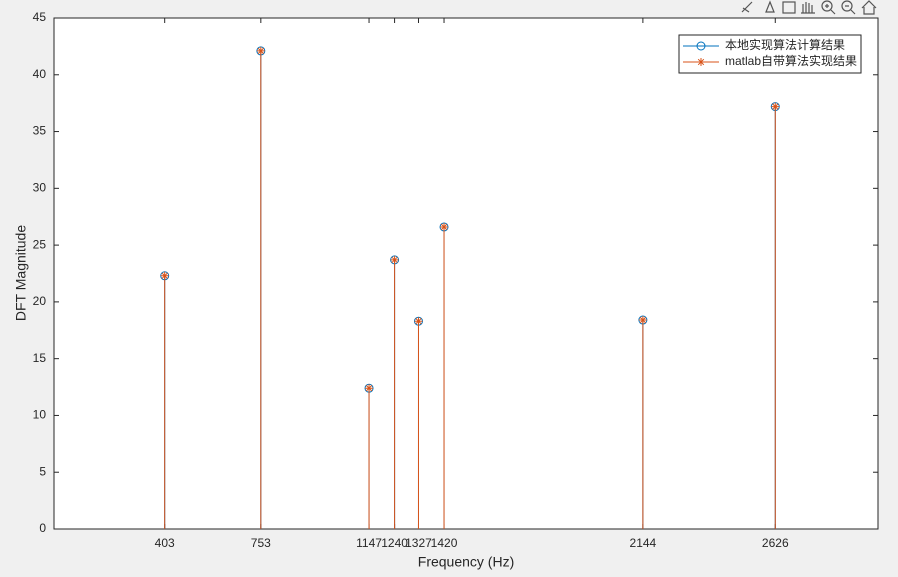 The height and width of the screenshot is (577, 898). What do you see at coordinates (791, 60) in the screenshot?
I see `legend-label: matlab自带算法实现结果` at bounding box center [791, 60].